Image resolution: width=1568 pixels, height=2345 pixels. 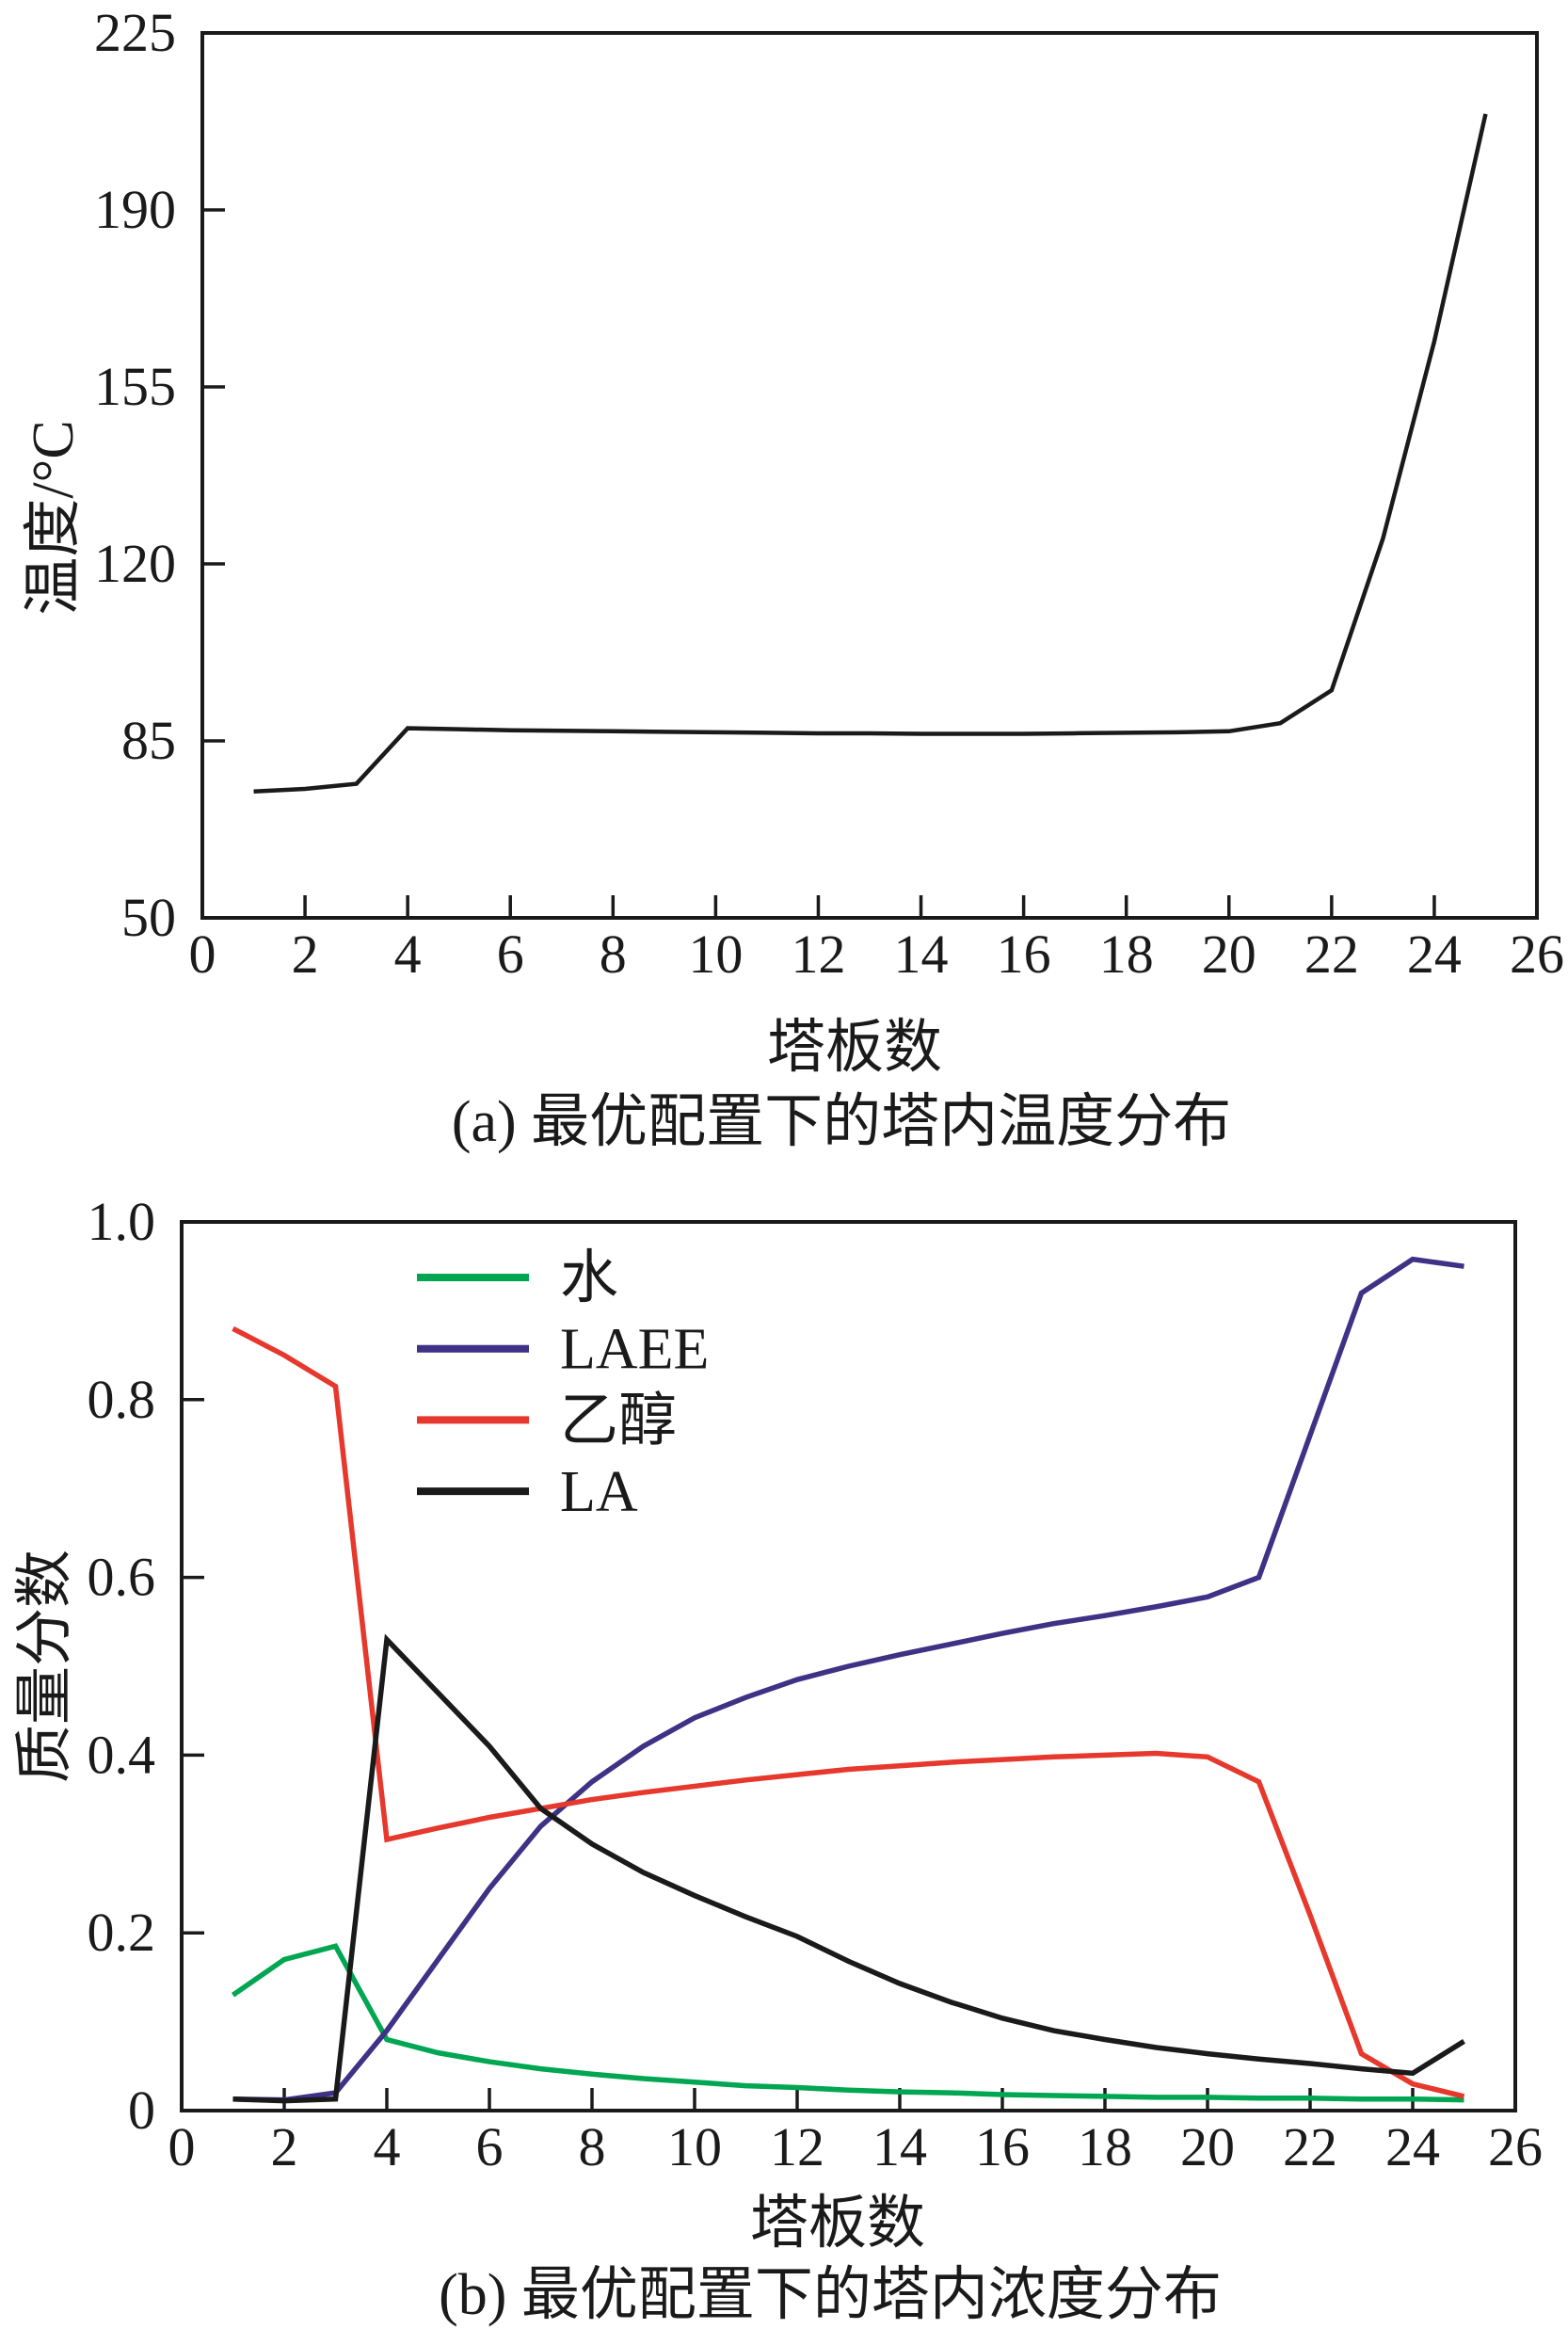 I want to click on chart-b-xtick-label: 8, so click(x=592, y=2147).